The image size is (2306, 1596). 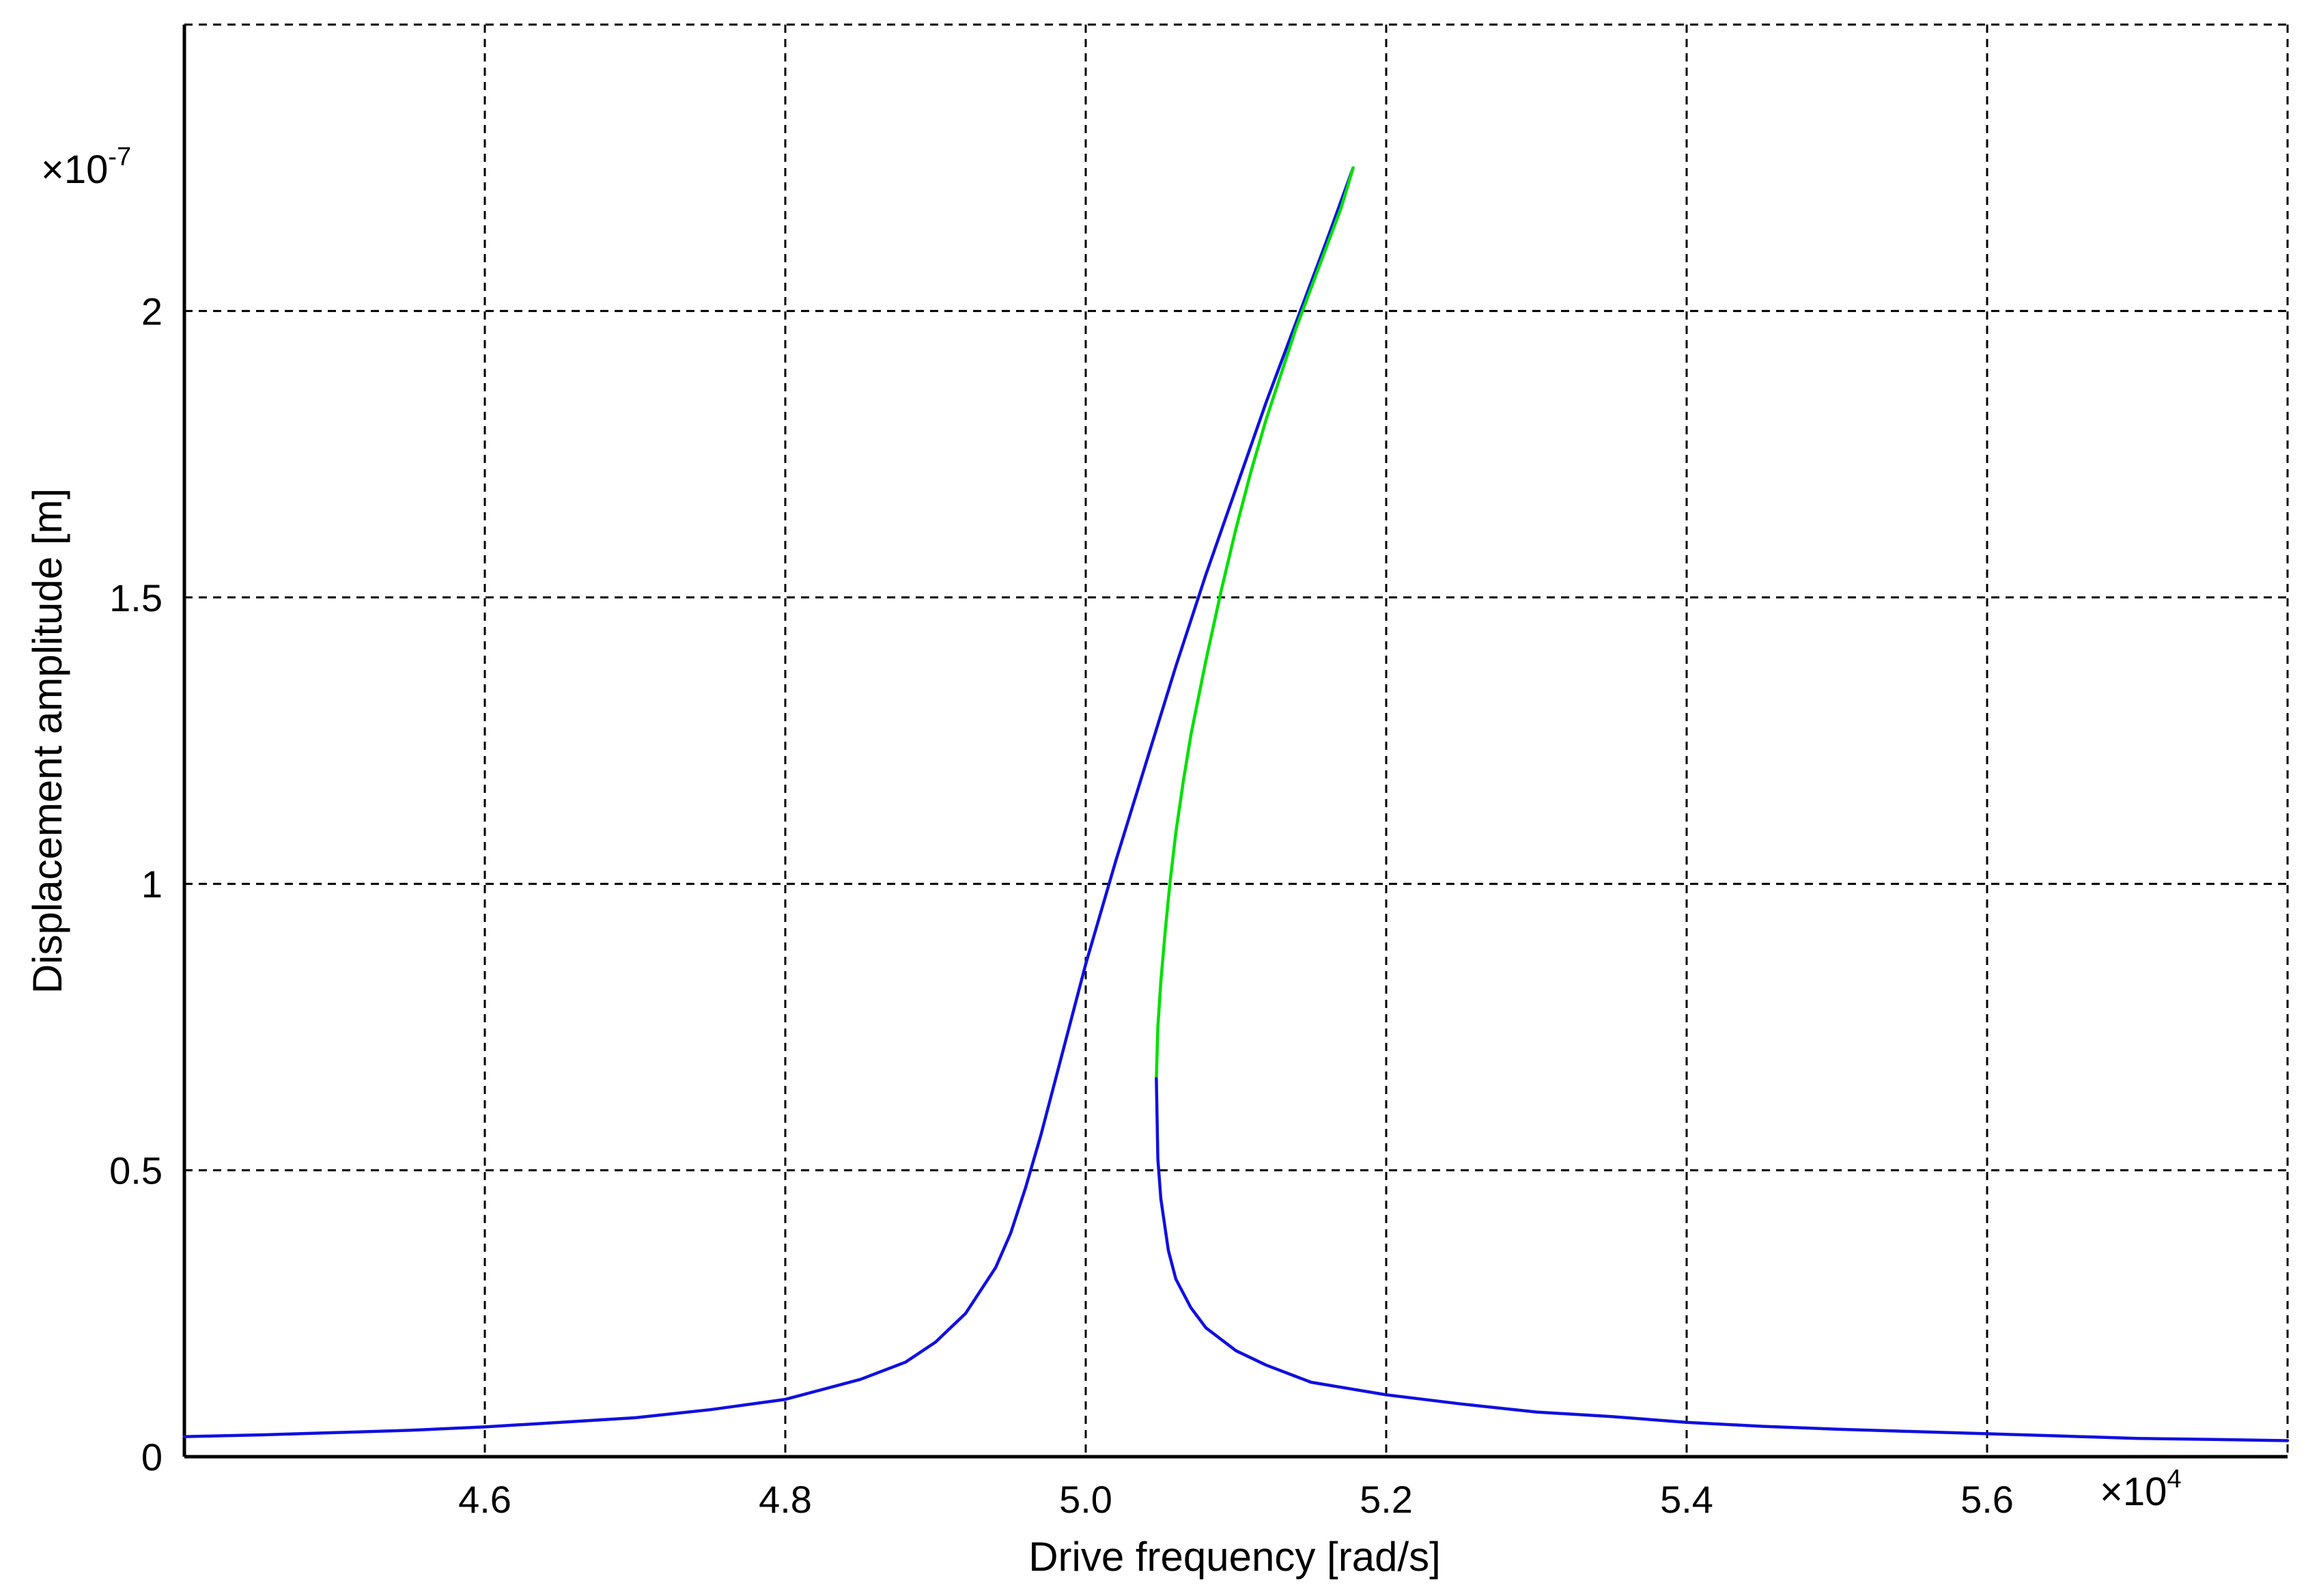 What do you see at coordinates (1987, 1499) in the screenshot?
I see `x-tick-label: 5.6` at bounding box center [1987, 1499].